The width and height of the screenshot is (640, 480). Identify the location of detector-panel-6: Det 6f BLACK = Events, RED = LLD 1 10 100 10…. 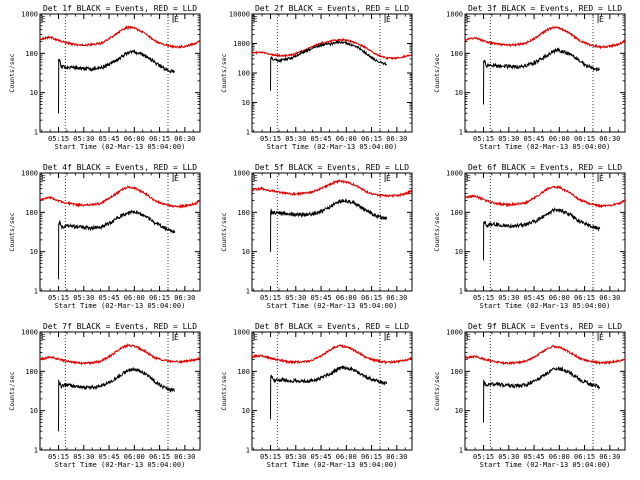
(529, 236).